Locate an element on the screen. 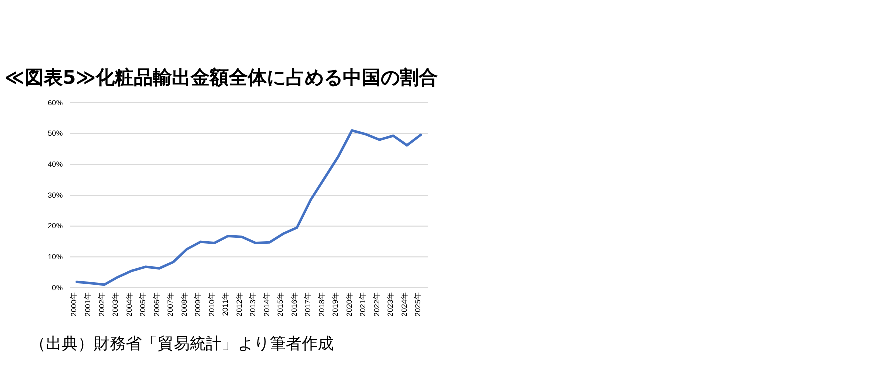  text: （出典）財務省「貿易統計」より筆者作成 is located at coordinates (182, 343).